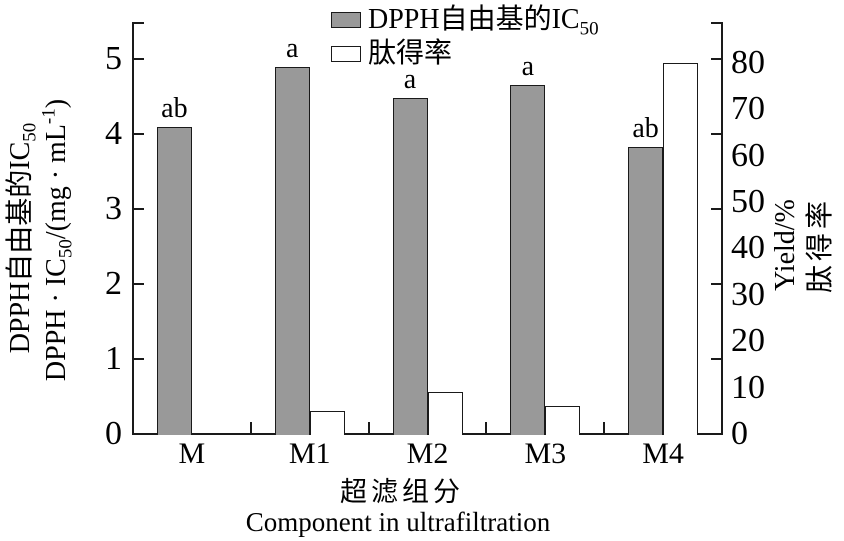 The height and width of the screenshot is (541, 844). What do you see at coordinates (739, 433) in the screenshot?
I see `right-tick-label: 0` at bounding box center [739, 433].